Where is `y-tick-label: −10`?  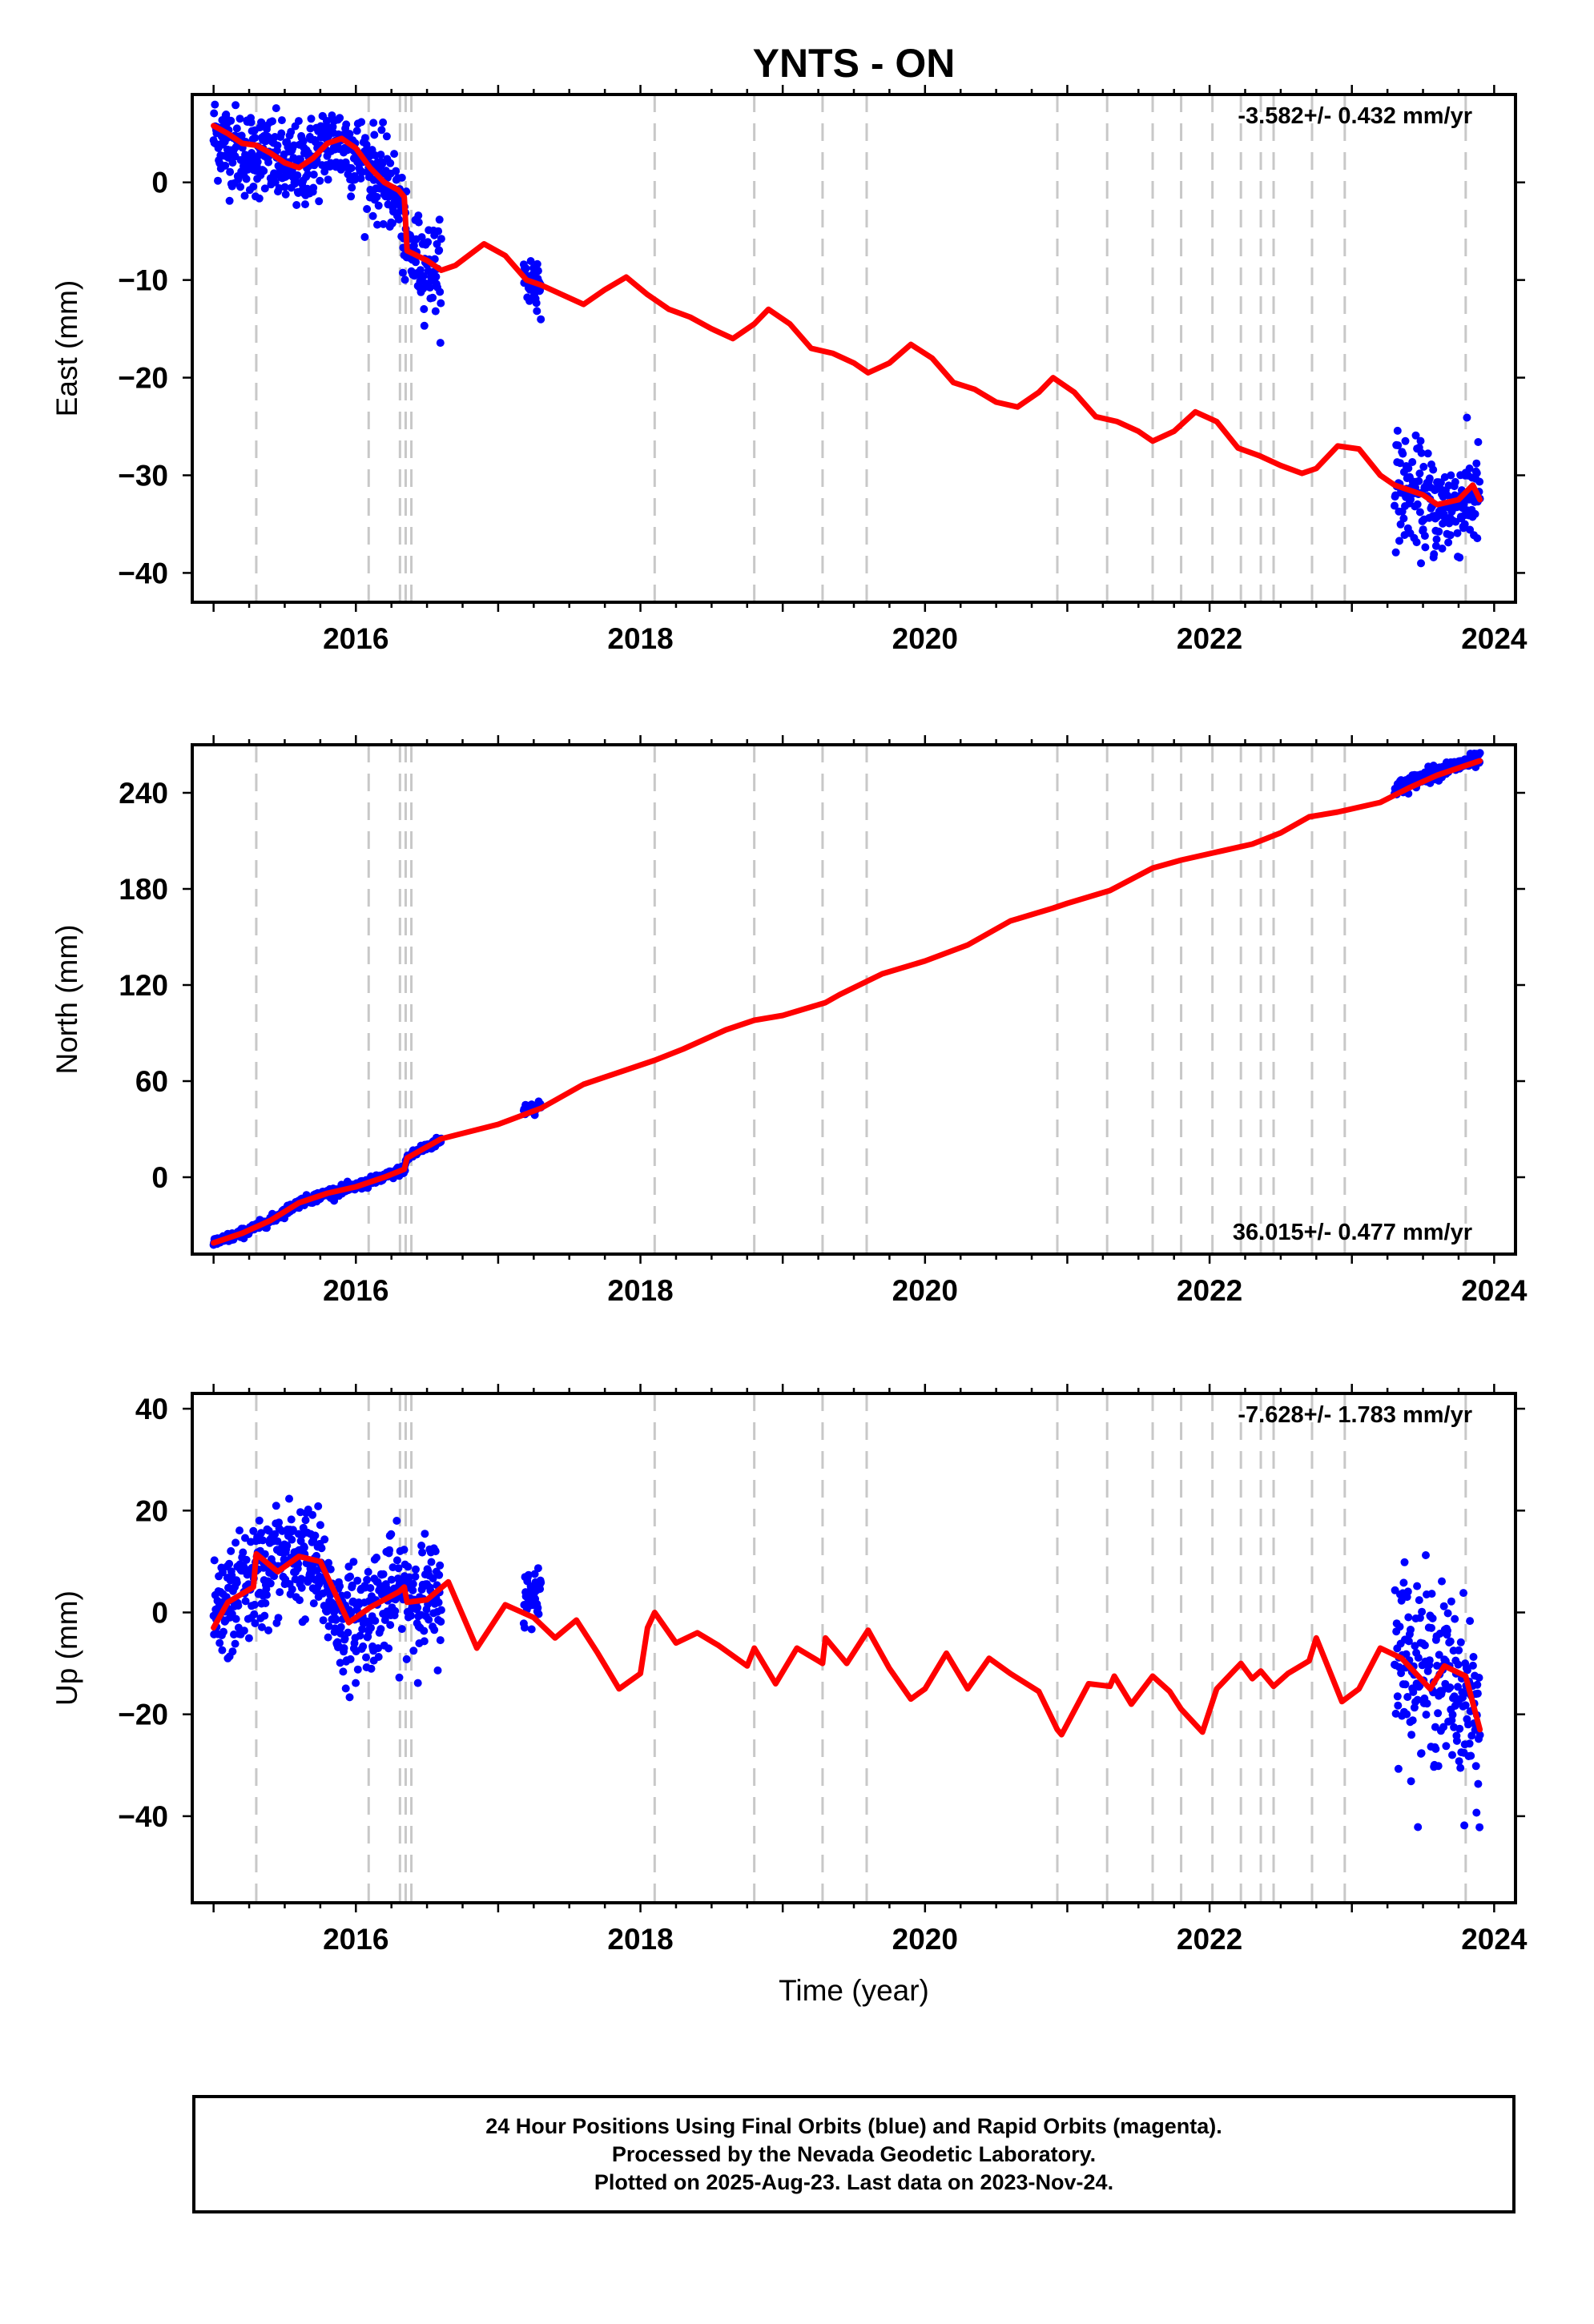
y-tick-label: −10 is located at coordinates (143, 280).